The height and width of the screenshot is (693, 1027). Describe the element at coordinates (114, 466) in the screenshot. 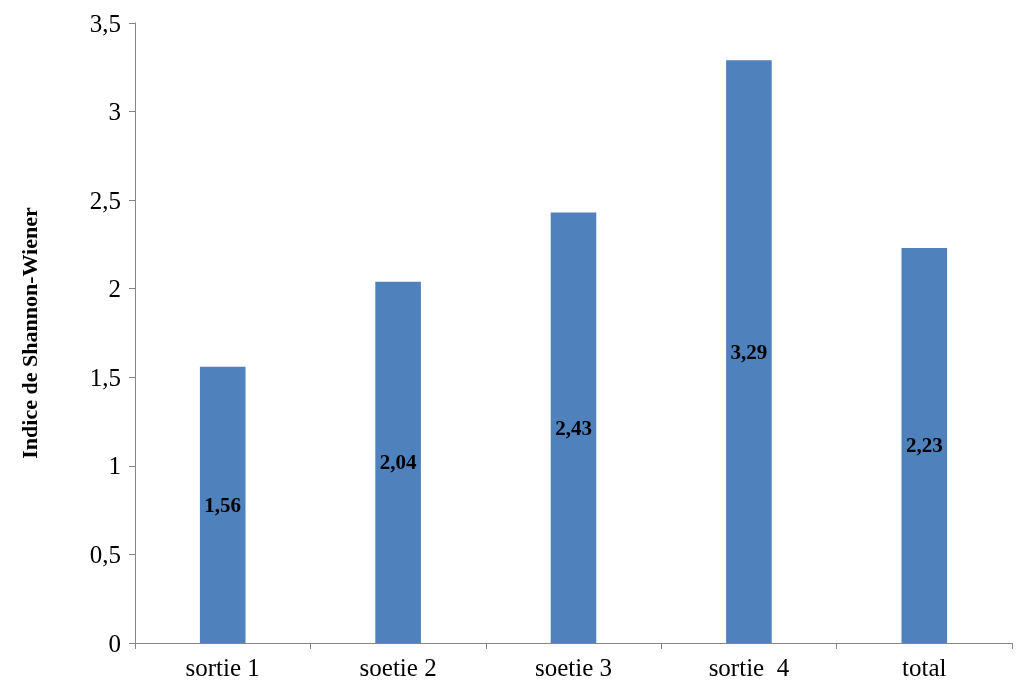

I see `y-tick-label: 1` at that location.